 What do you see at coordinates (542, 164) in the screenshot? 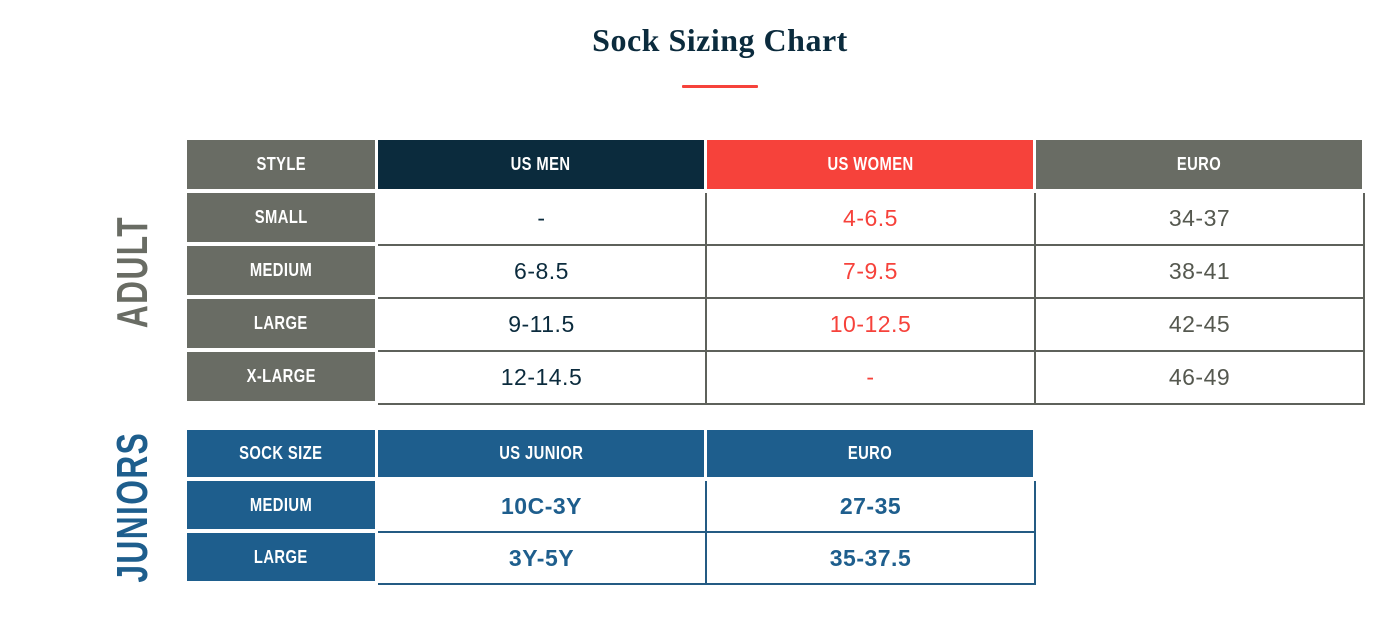
I see `adult-header-us-men: US MEN` at bounding box center [542, 164].